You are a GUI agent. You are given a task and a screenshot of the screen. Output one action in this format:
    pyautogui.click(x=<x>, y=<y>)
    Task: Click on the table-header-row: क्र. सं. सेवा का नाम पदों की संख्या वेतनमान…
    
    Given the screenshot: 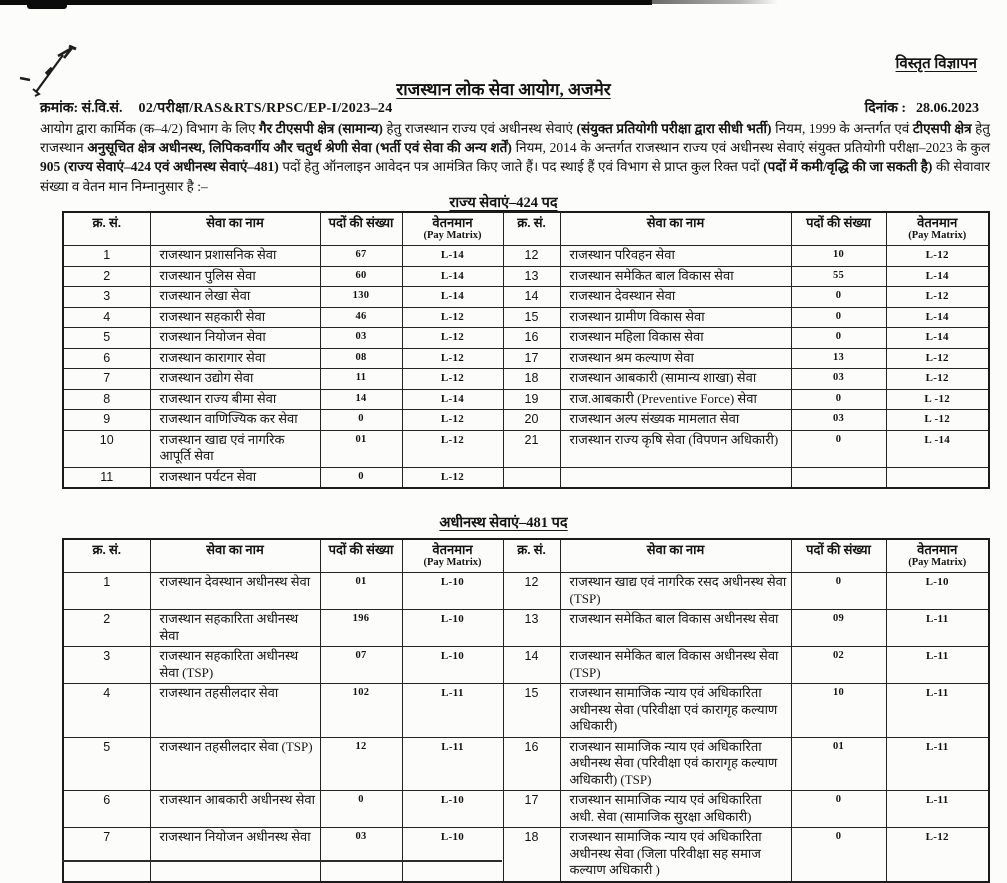 What is the action you would take?
    pyautogui.click(x=526, y=555)
    